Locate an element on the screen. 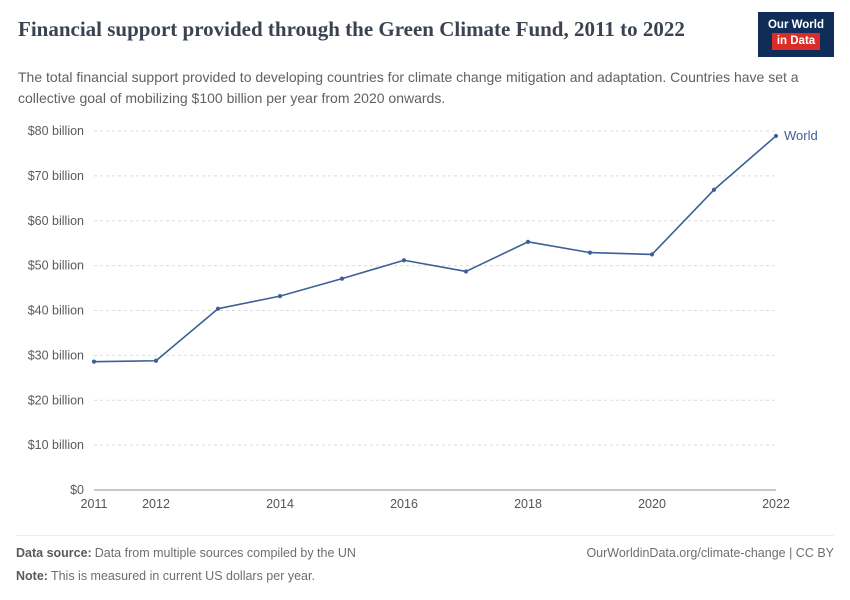 The height and width of the screenshot is (600, 850). x-axis-tick-label: 2012 is located at coordinates (156, 504).